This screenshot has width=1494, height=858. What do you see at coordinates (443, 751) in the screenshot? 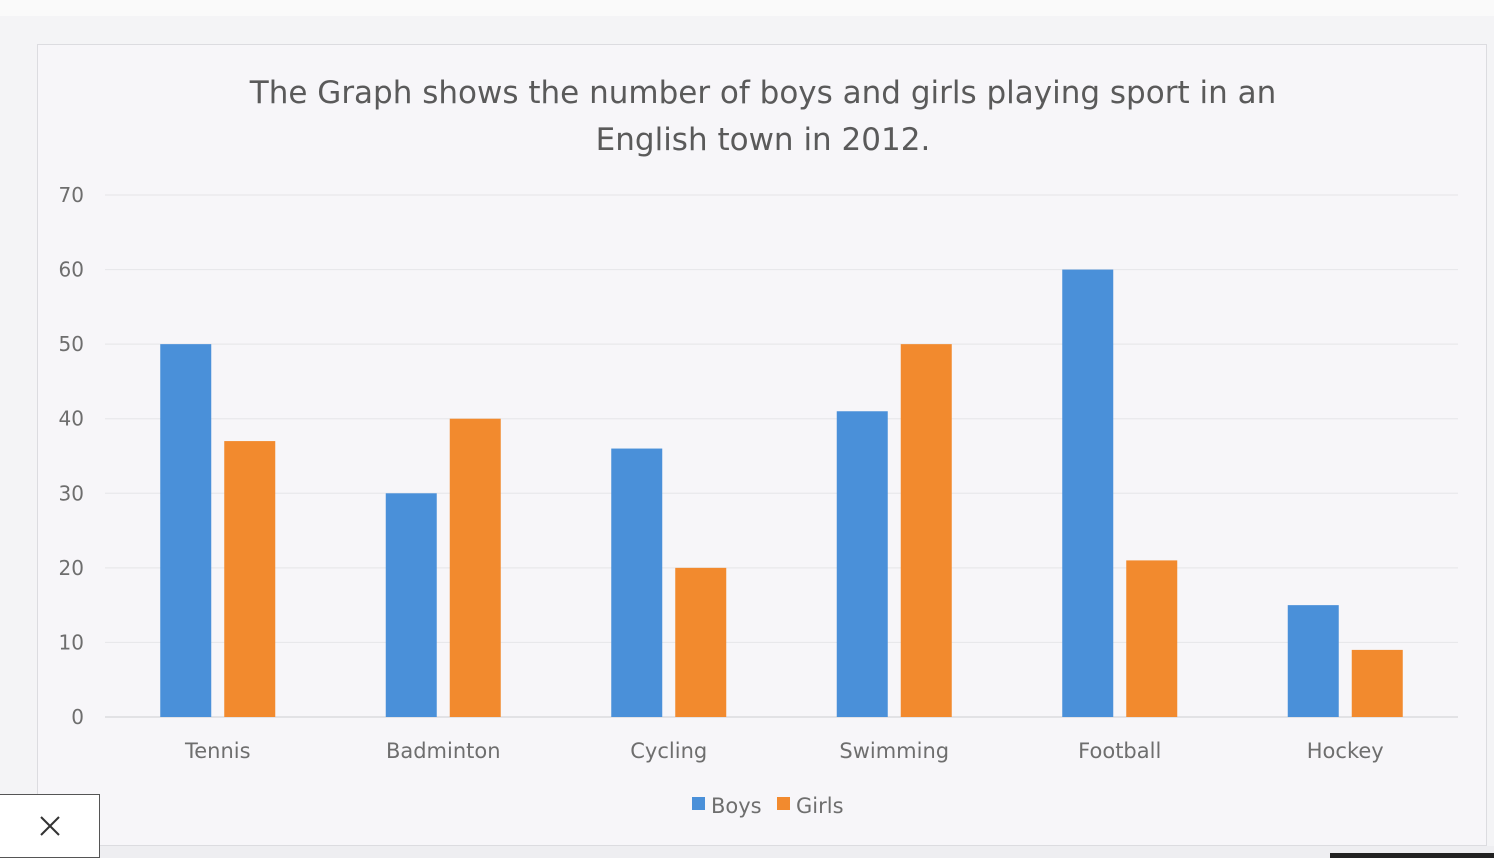
I see `x-category-label: Badminton` at bounding box center [443, 751].